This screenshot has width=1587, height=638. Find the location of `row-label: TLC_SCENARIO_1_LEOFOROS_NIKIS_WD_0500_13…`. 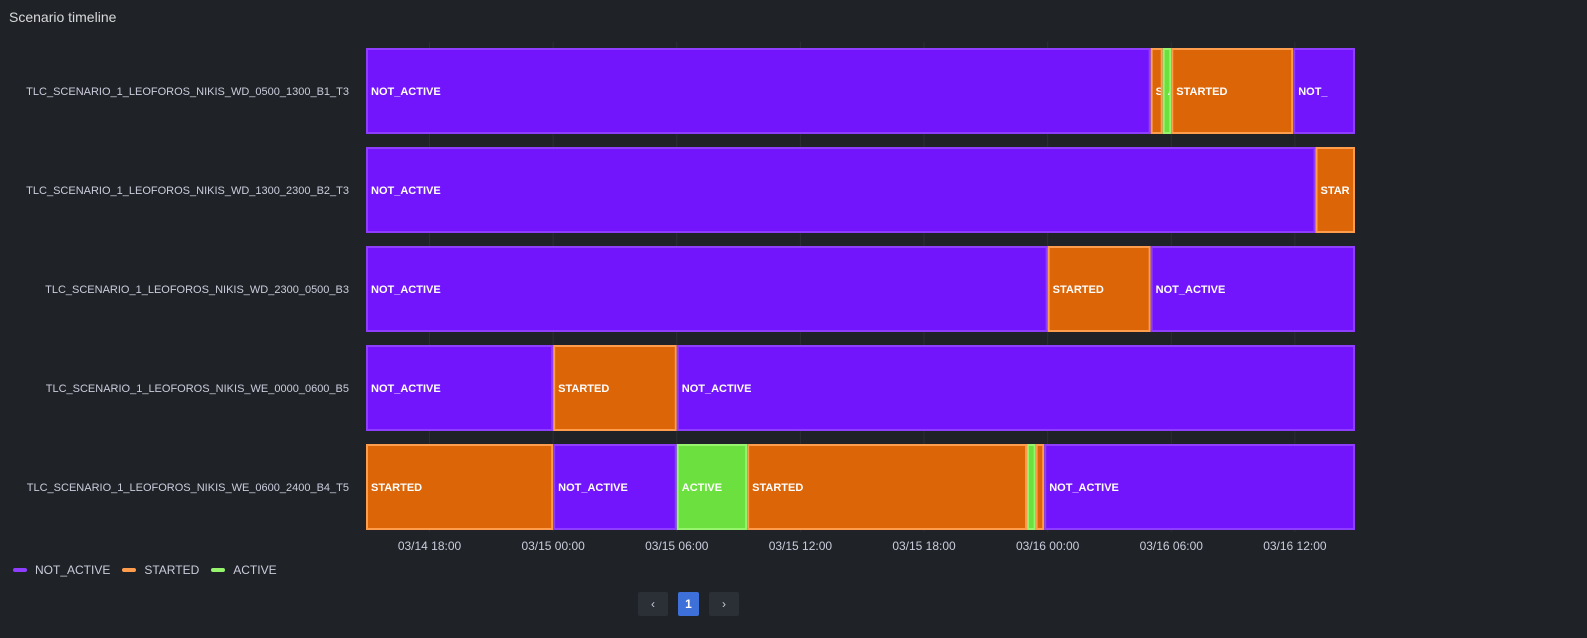

row-label: TLC_SCENARIO_1_LEOFOROS_NIKIS_WD_0500_13… is located at coordinates (187, 92).